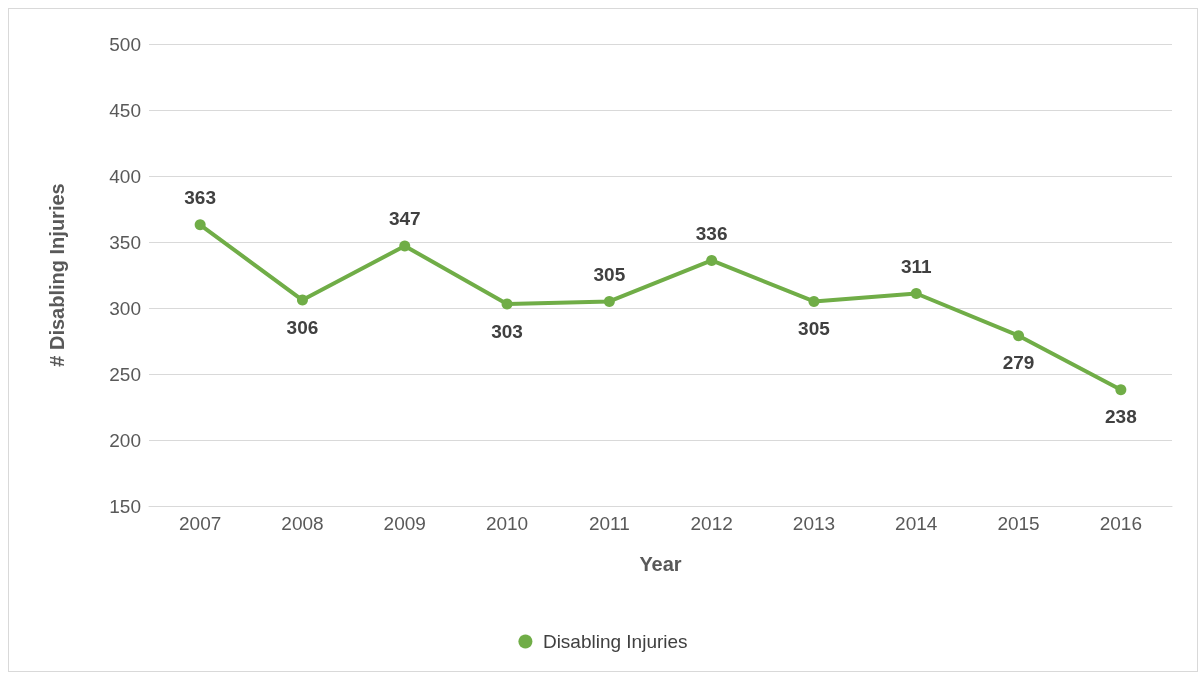 The height and width of the screenshot is (676, 1203). I want to click on data-label: 306, so click(302, 327).